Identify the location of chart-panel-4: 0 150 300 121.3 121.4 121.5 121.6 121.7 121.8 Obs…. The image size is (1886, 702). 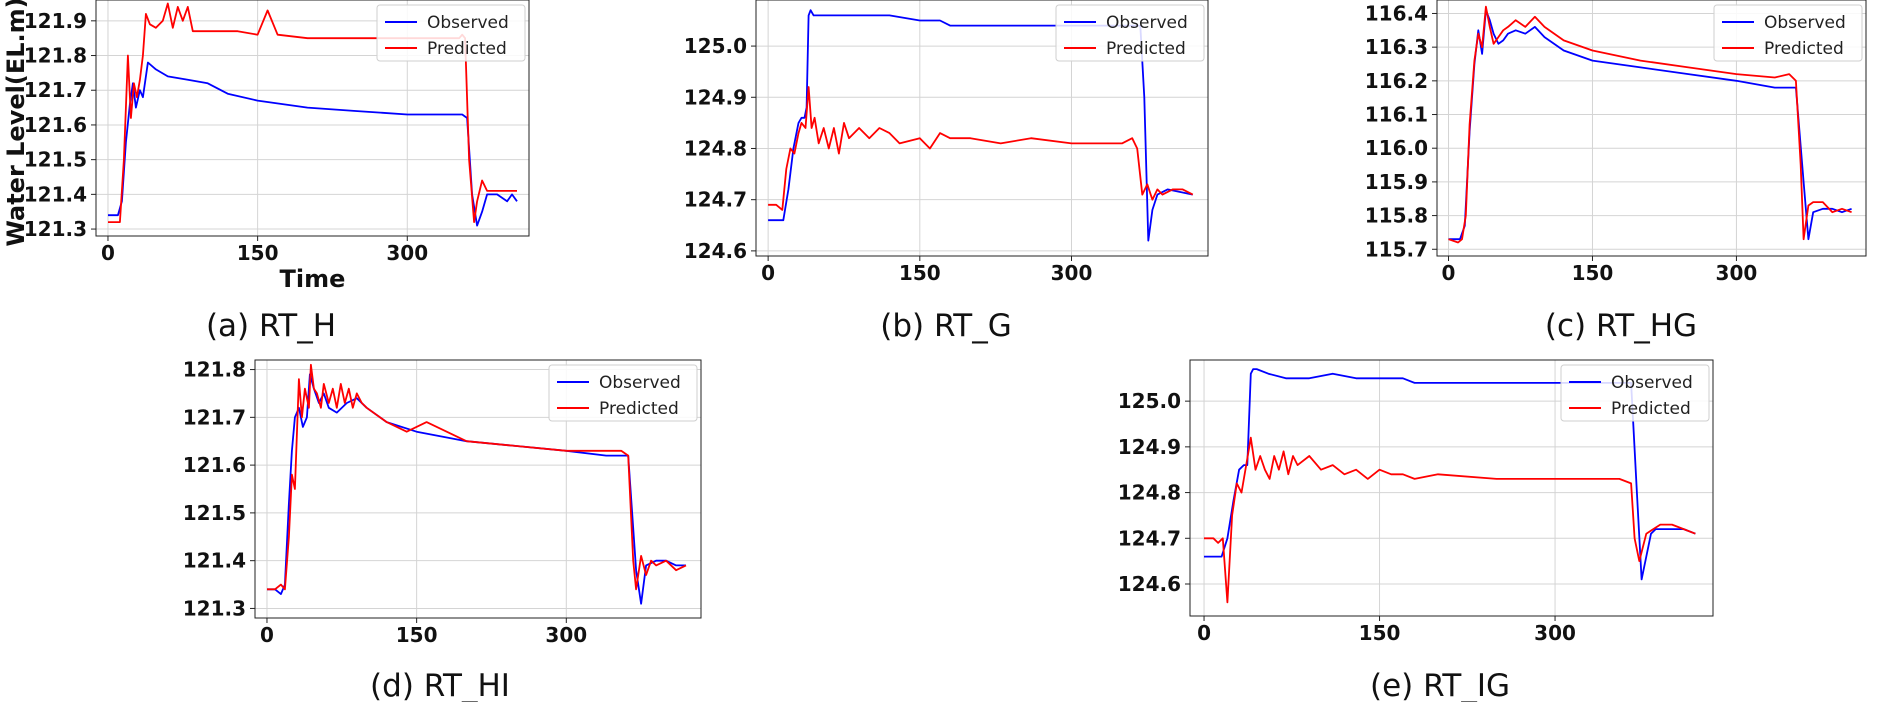
(442, 530).